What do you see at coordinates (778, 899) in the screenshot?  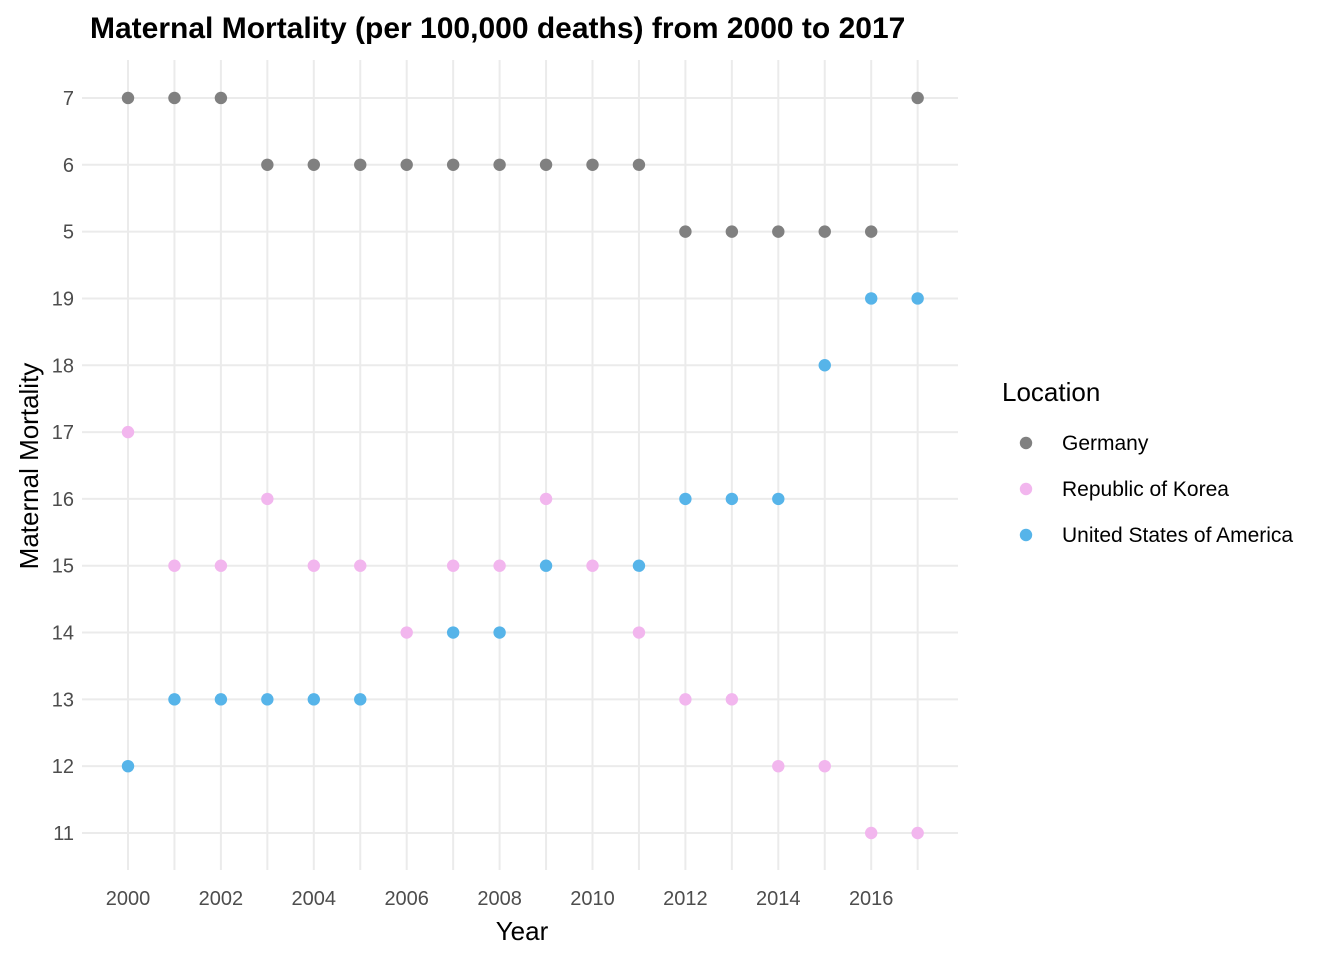 I see `x-tick-label: 2014` at bounding box center [778, 899].